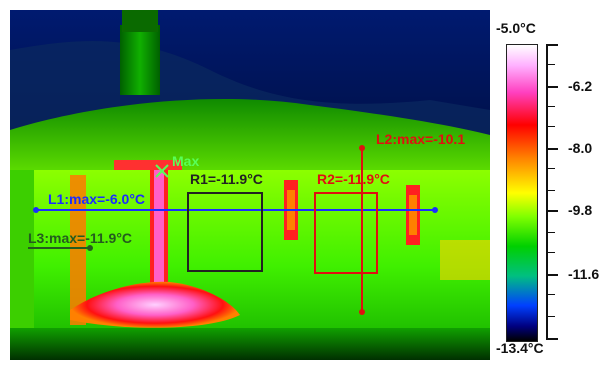 The width and height of the screenshot is (616, 367). What do you see at coordinates (140, 60) in the screenshot?
I see `chimney` at bounding box center [140, 60].